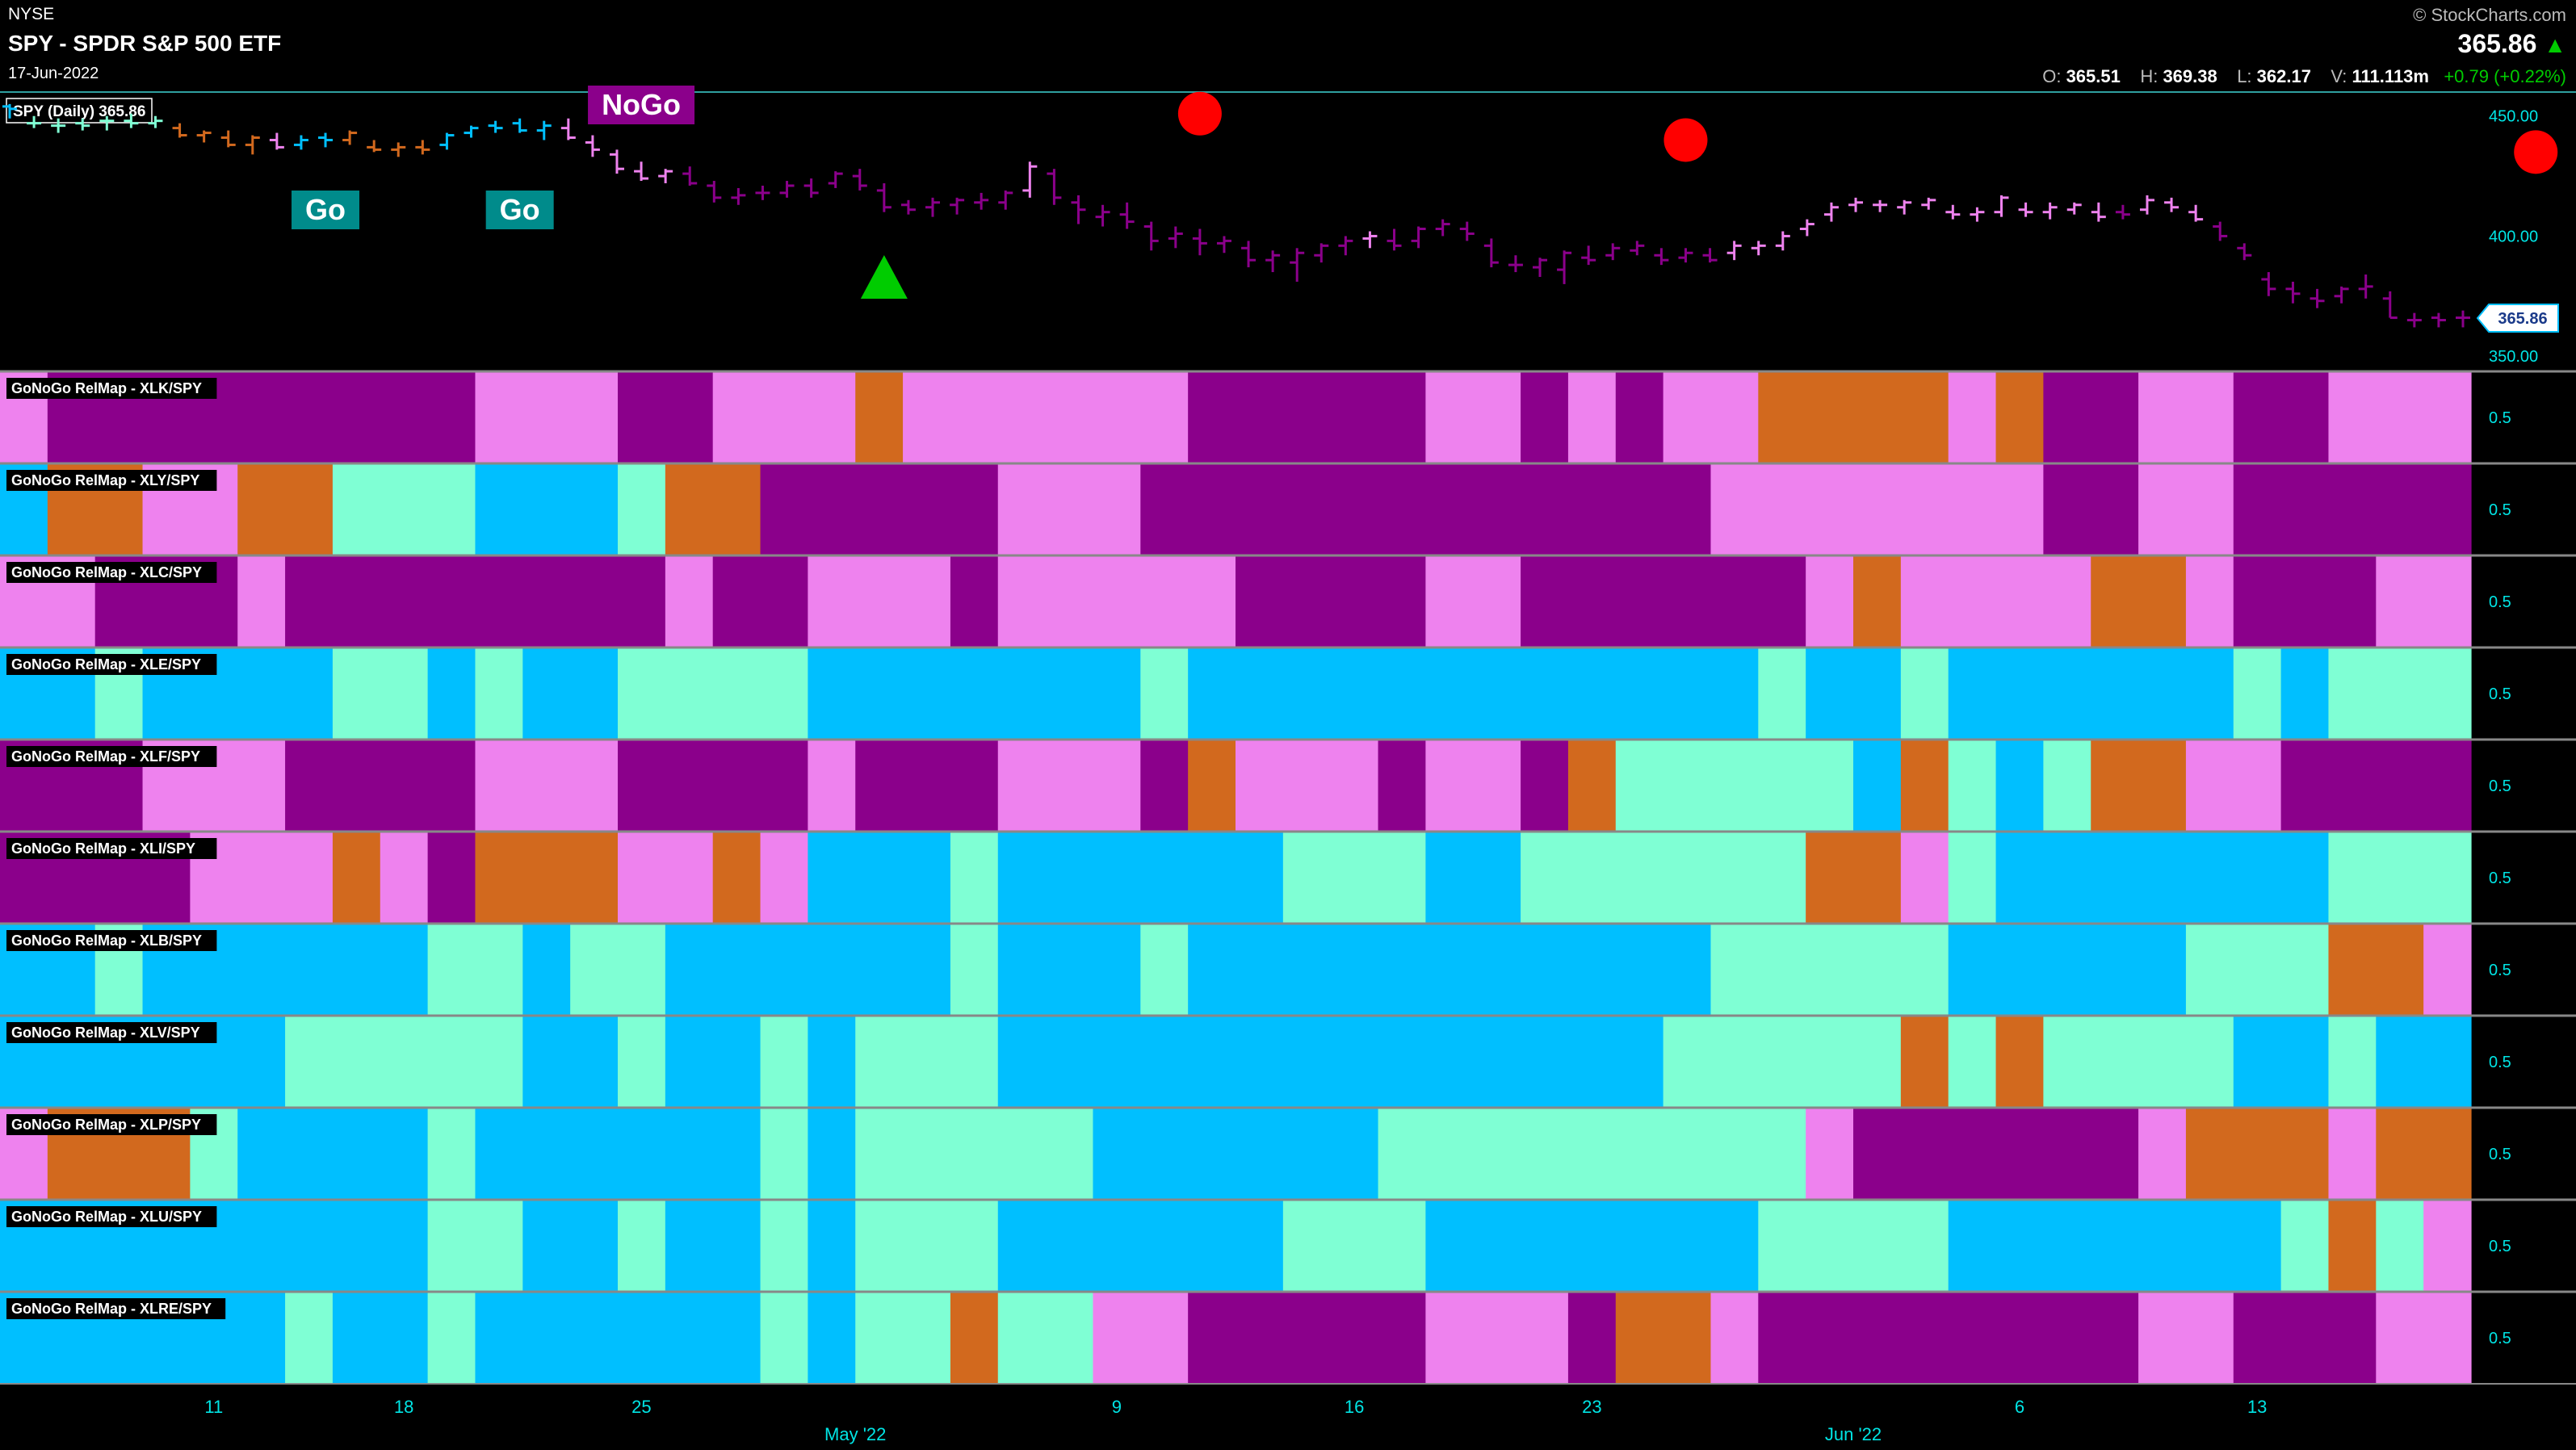  Describe the element at coordinates (2339, 76) in the screenshot. I see `volume-label: V:` at that location.